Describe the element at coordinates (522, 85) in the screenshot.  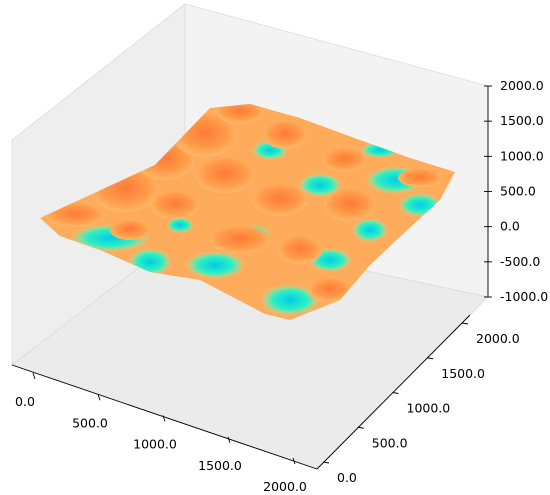
I see `z-tick-label: 2000.0` at that location.